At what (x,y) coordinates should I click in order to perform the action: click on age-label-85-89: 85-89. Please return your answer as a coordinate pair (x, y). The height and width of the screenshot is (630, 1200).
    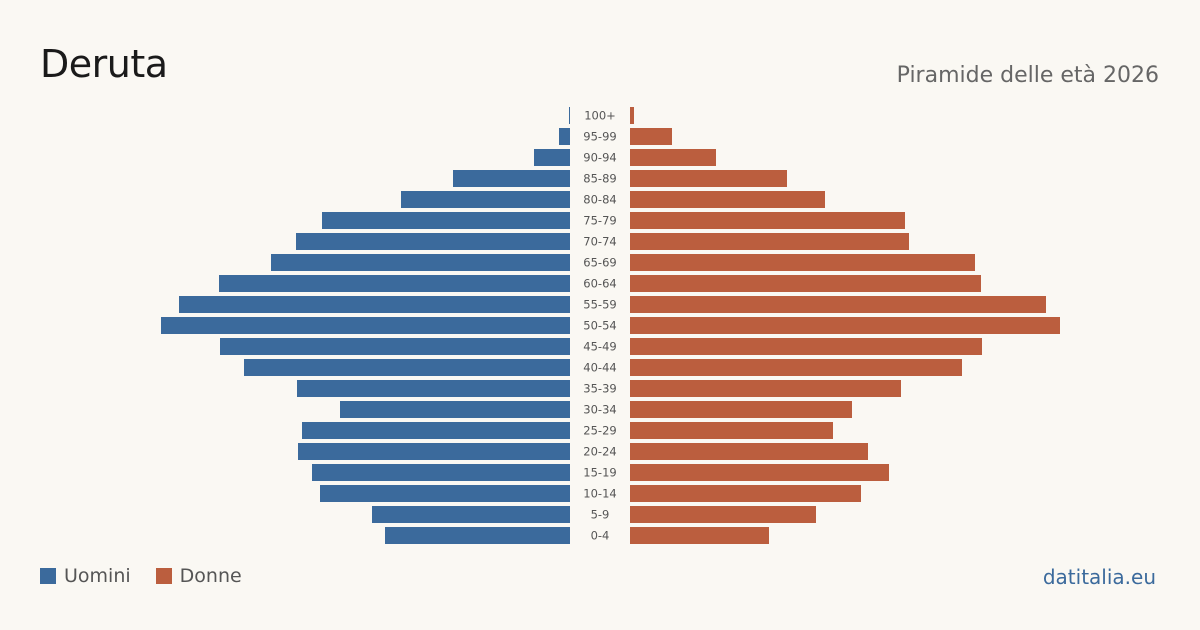
    Looking at the image, I should click on (599, 179).